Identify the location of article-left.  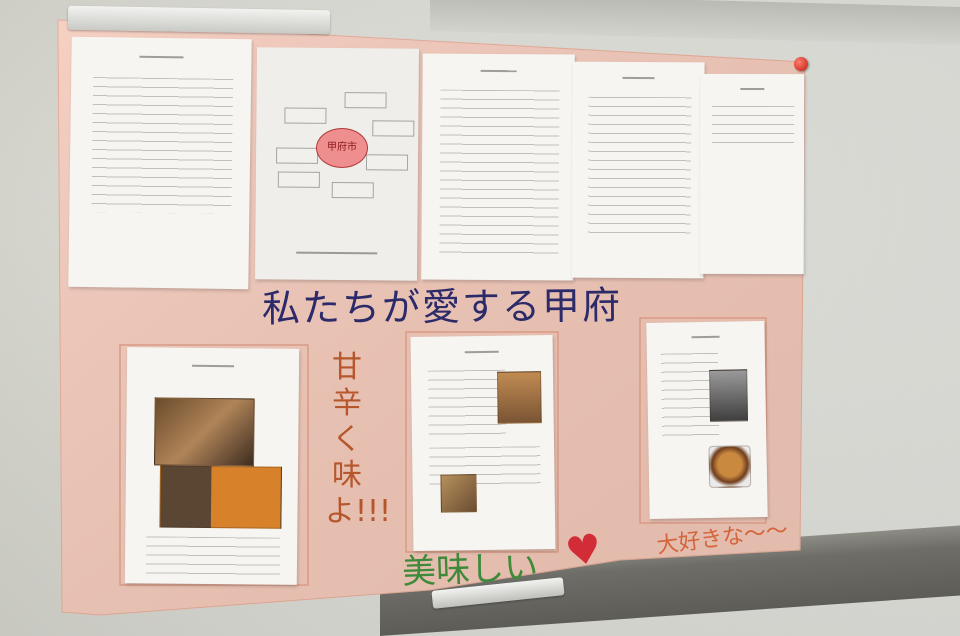
(212, 466).